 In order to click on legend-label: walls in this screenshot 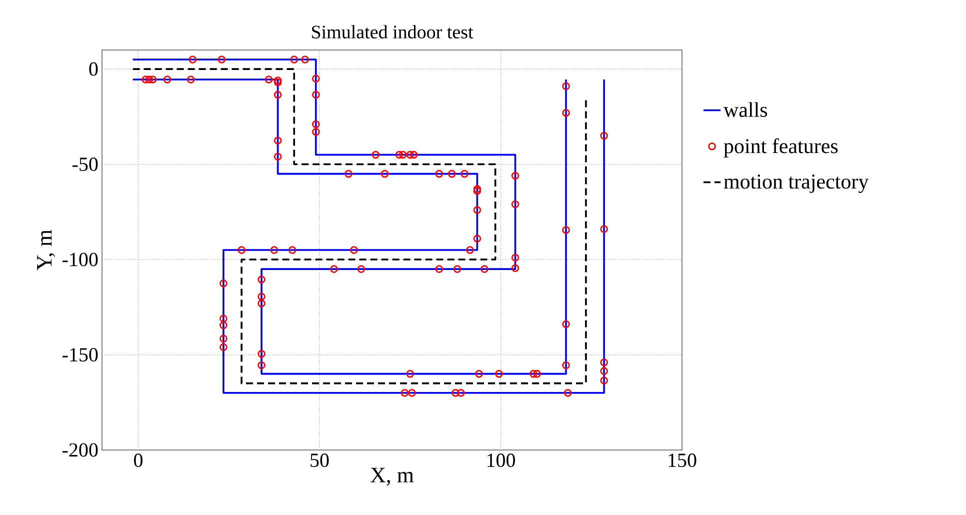, I will do `click(745, 109)`.